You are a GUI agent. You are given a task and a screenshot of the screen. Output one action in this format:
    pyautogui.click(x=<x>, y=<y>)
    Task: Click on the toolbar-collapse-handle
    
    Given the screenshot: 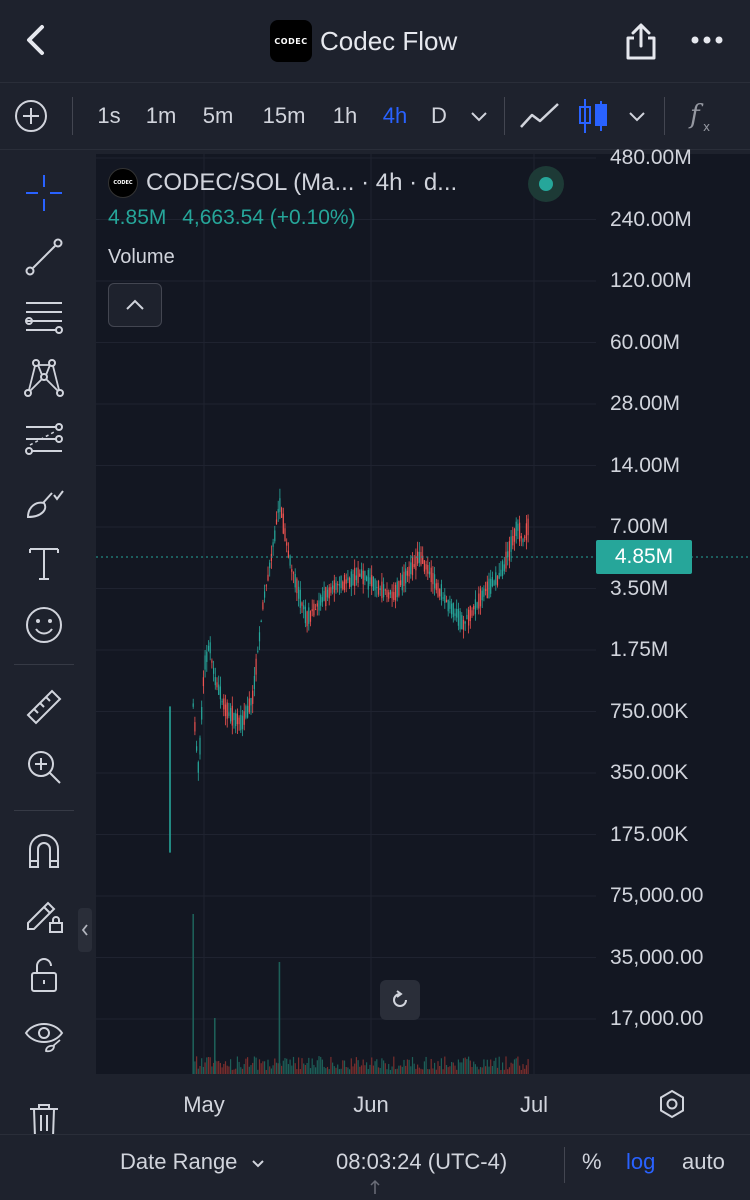 What is the action you would take?
    pyautogui.click(x=85, y=930)
    